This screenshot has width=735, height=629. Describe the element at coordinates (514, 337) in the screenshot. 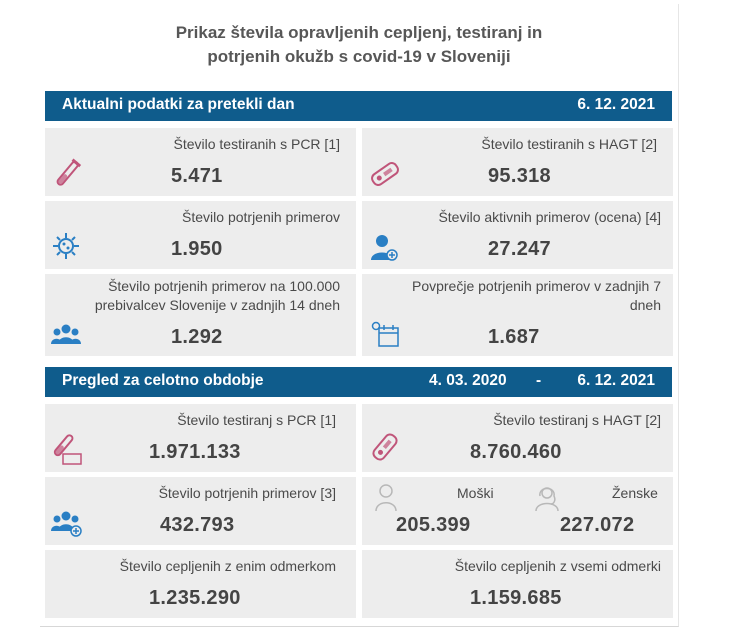

I see `daily-avg7-value: 1.687` at that location.